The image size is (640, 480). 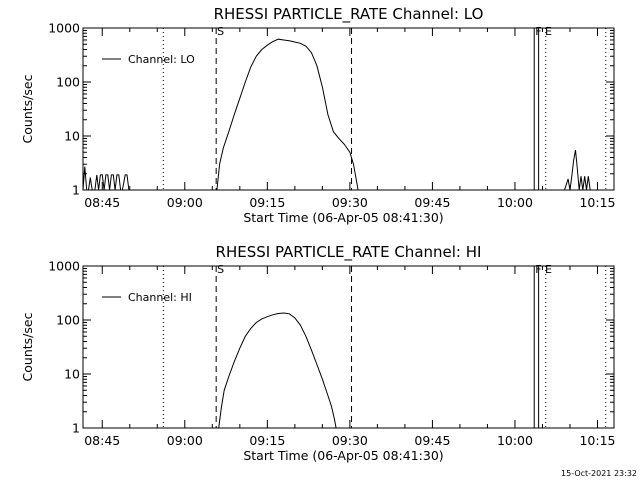 I want to click on panel-1-legend-label: Channel: LO, so click(x=161, y=59).